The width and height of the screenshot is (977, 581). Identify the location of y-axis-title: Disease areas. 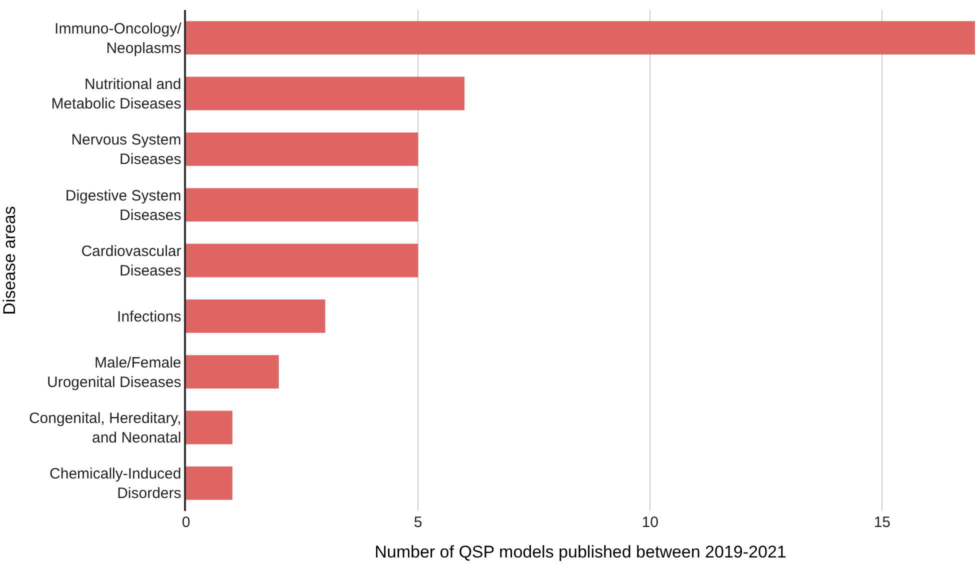
(9, 260).